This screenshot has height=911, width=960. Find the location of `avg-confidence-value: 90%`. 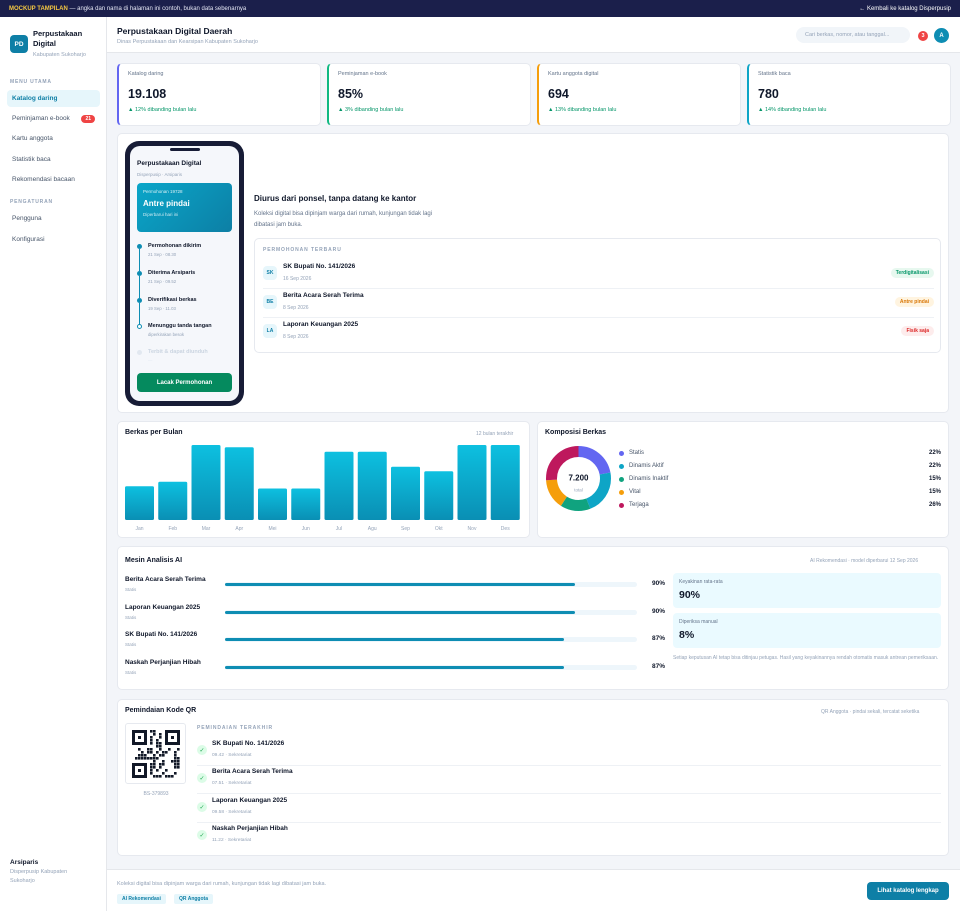

avg-confidence-value: 90% is located at coordinates (690, 595).